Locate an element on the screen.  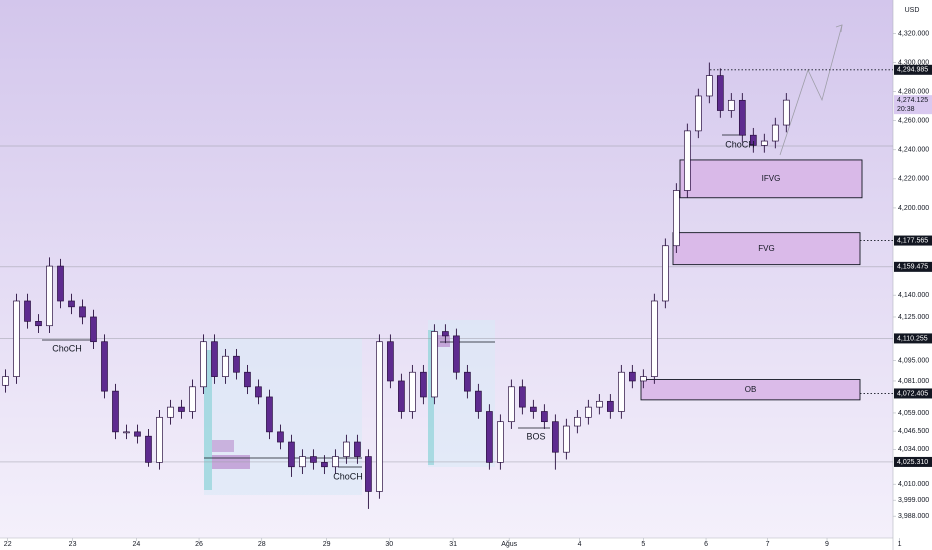
current-price-box is located at coordinates (913, 105).